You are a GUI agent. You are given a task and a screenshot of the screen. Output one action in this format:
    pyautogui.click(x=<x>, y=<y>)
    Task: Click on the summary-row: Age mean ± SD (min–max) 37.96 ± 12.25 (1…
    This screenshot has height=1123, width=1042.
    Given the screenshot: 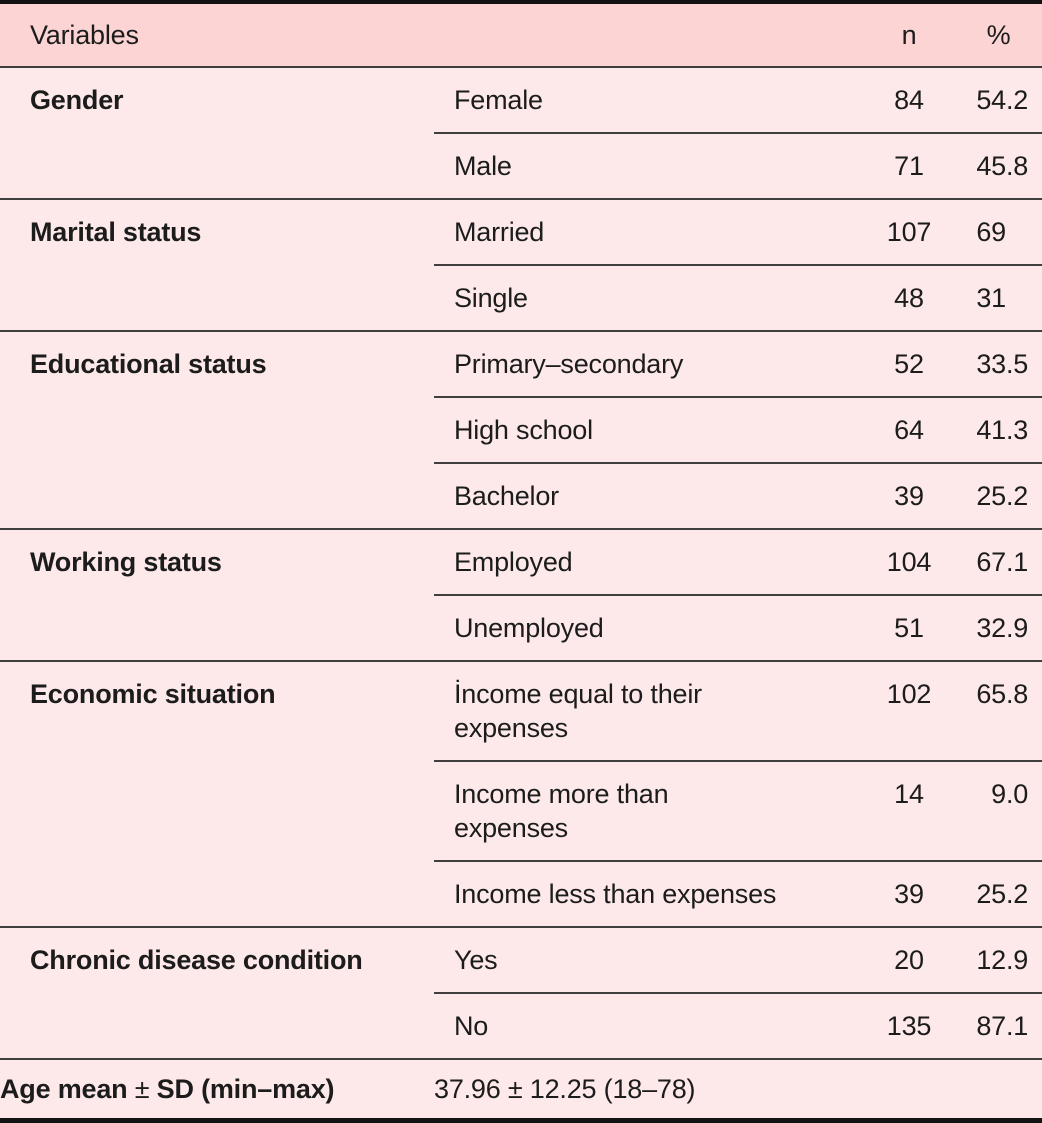 What is the action you would take?
    pyautogui.click(x=521, y=1089)
    